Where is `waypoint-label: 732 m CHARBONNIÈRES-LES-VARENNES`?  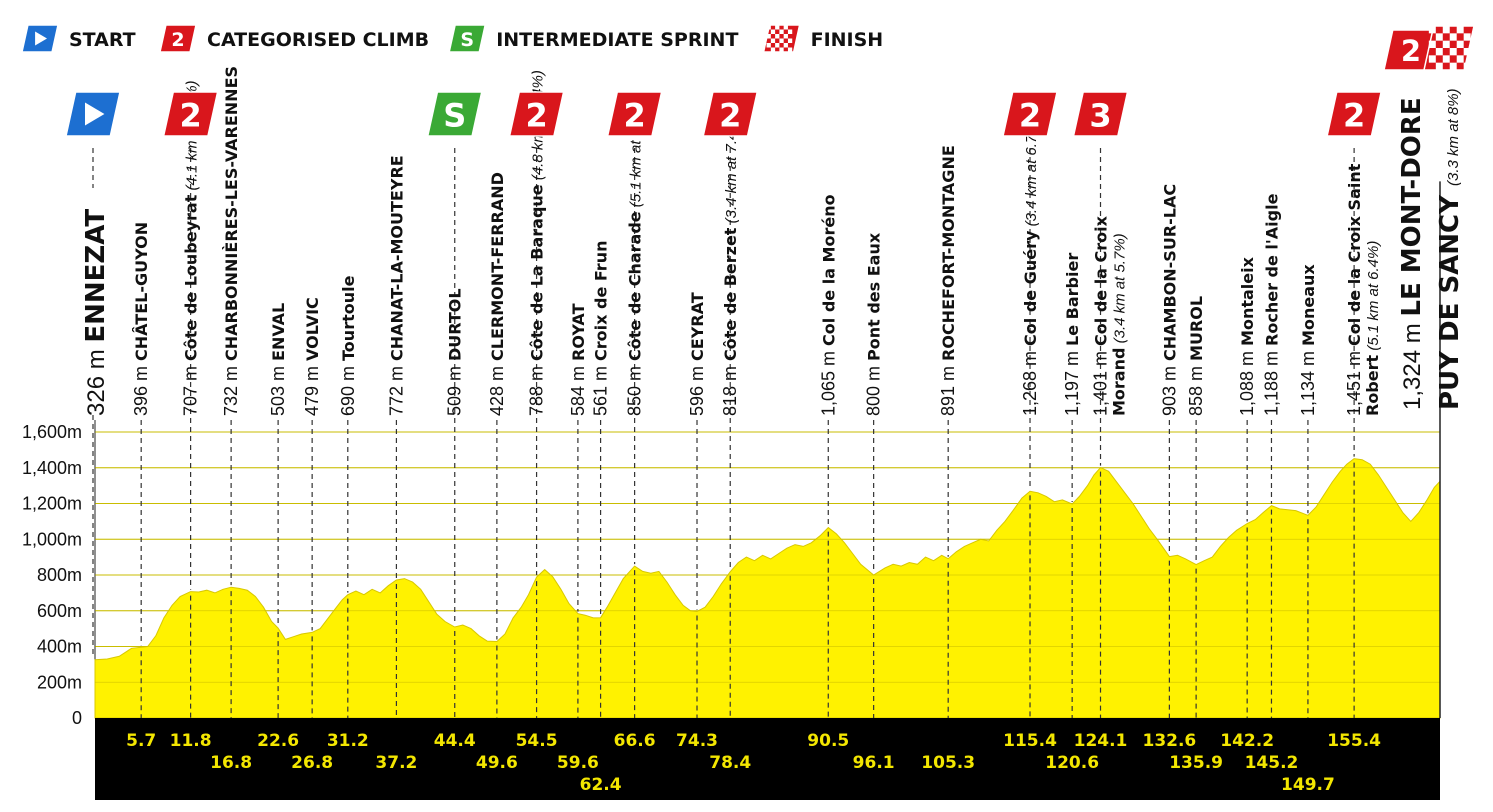 waypoint-label: 732 m CHARBONNIÈRES-LES-VARENNES is located at coordinates (231, 241).